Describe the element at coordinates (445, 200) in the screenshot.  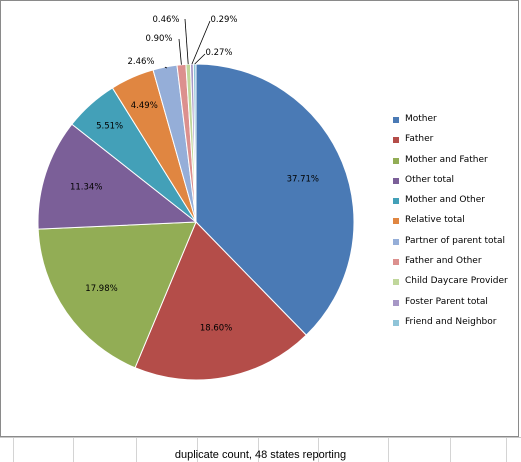
I see `legend-label: Mother and Other` at that location.